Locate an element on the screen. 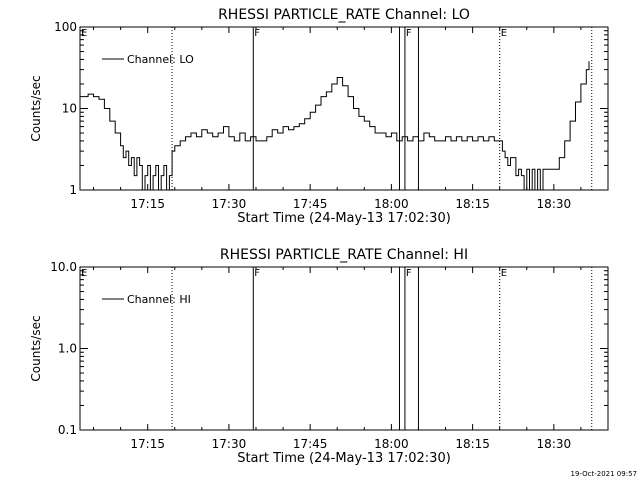  y-tick-label: 1 is located at coordinates (73, 190).